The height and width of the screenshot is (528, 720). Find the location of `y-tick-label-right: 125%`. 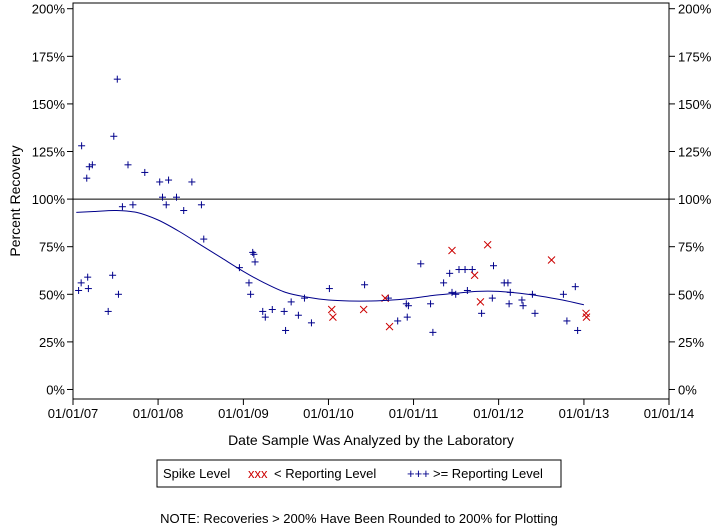

y-tick-label-right: 125% is located at coordinates (695, 152).